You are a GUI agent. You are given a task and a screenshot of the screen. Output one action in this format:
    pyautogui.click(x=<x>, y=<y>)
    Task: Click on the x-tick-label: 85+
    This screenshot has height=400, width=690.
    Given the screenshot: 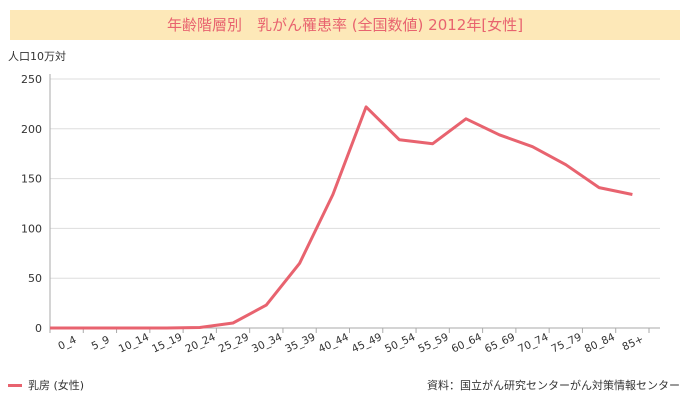 What is the action you would take?
    pyautogui.click(x=633, y=343)
    